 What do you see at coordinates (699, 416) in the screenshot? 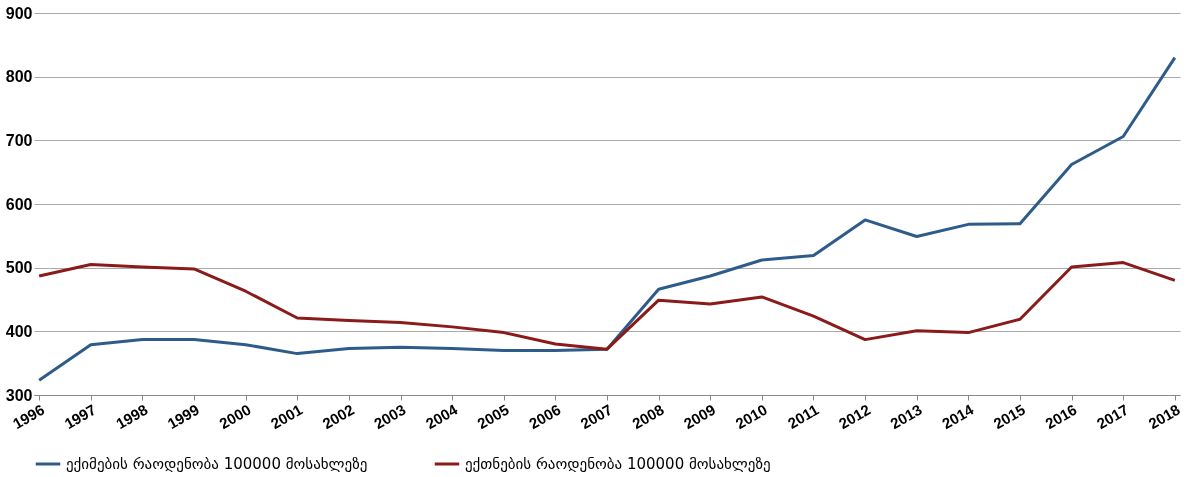
I see `x-tick-label: 2009` at bounding box center [699, 416].